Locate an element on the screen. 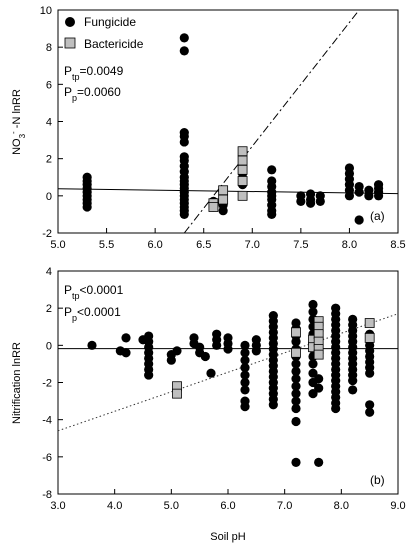 Image resolution: width=410 pixels, height=550 pixels. panel-b-ytick-label: 2 is located at coordinates (49, 309).